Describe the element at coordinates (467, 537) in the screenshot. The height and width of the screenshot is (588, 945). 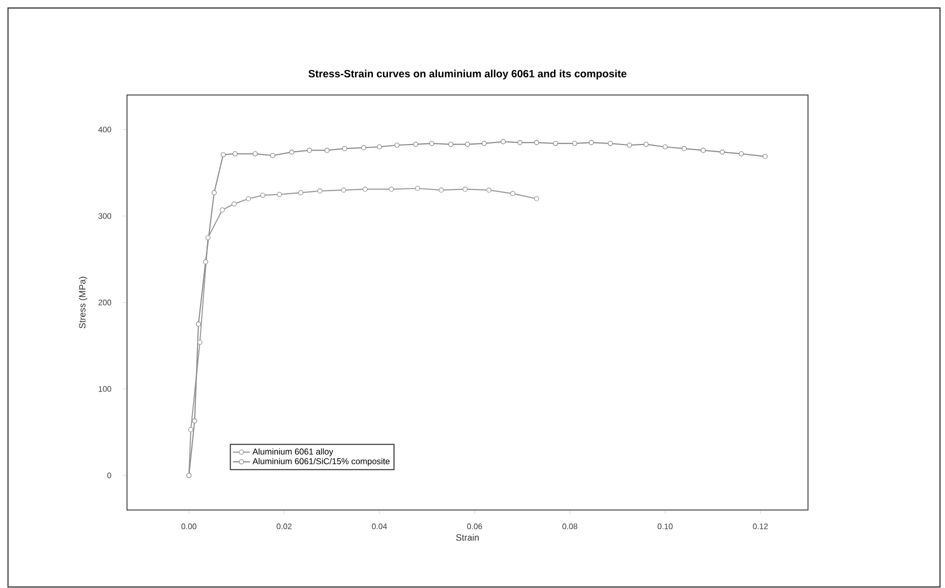
I see `x-axis-title: Strain` at that location.